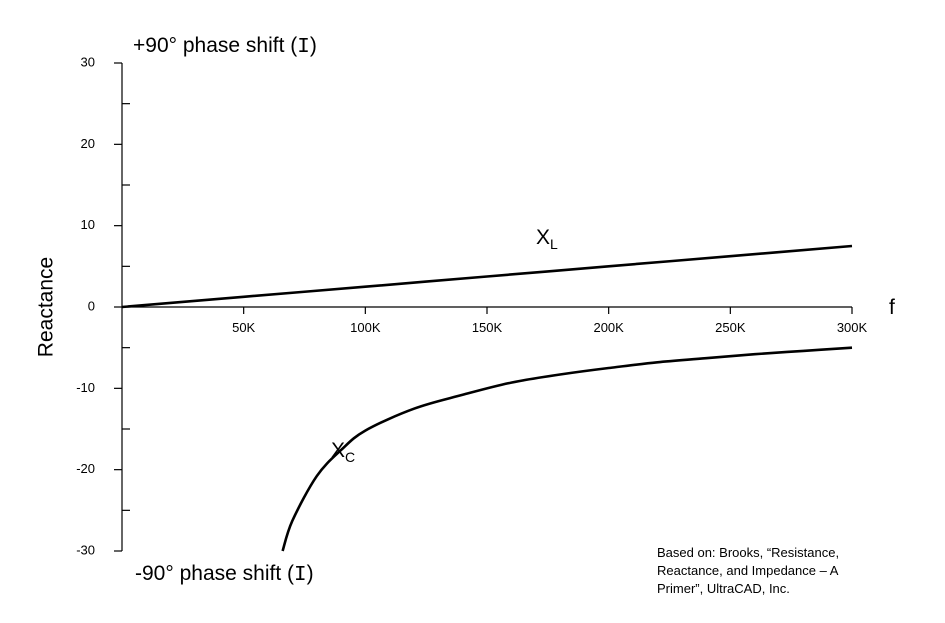 Image resolution: width=945 pixels, height=623 pixels. Describe the element at coordinates (85, 549) in the screenshot. I see `y-tick-label: -30` at that location.